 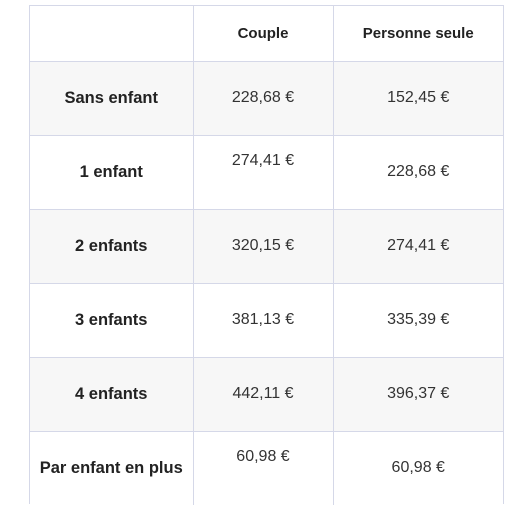 What do you see at coordinates (112, 98) in the screenshot?
I see `row-label: Sans enfant` at bounding box center [112, 98].